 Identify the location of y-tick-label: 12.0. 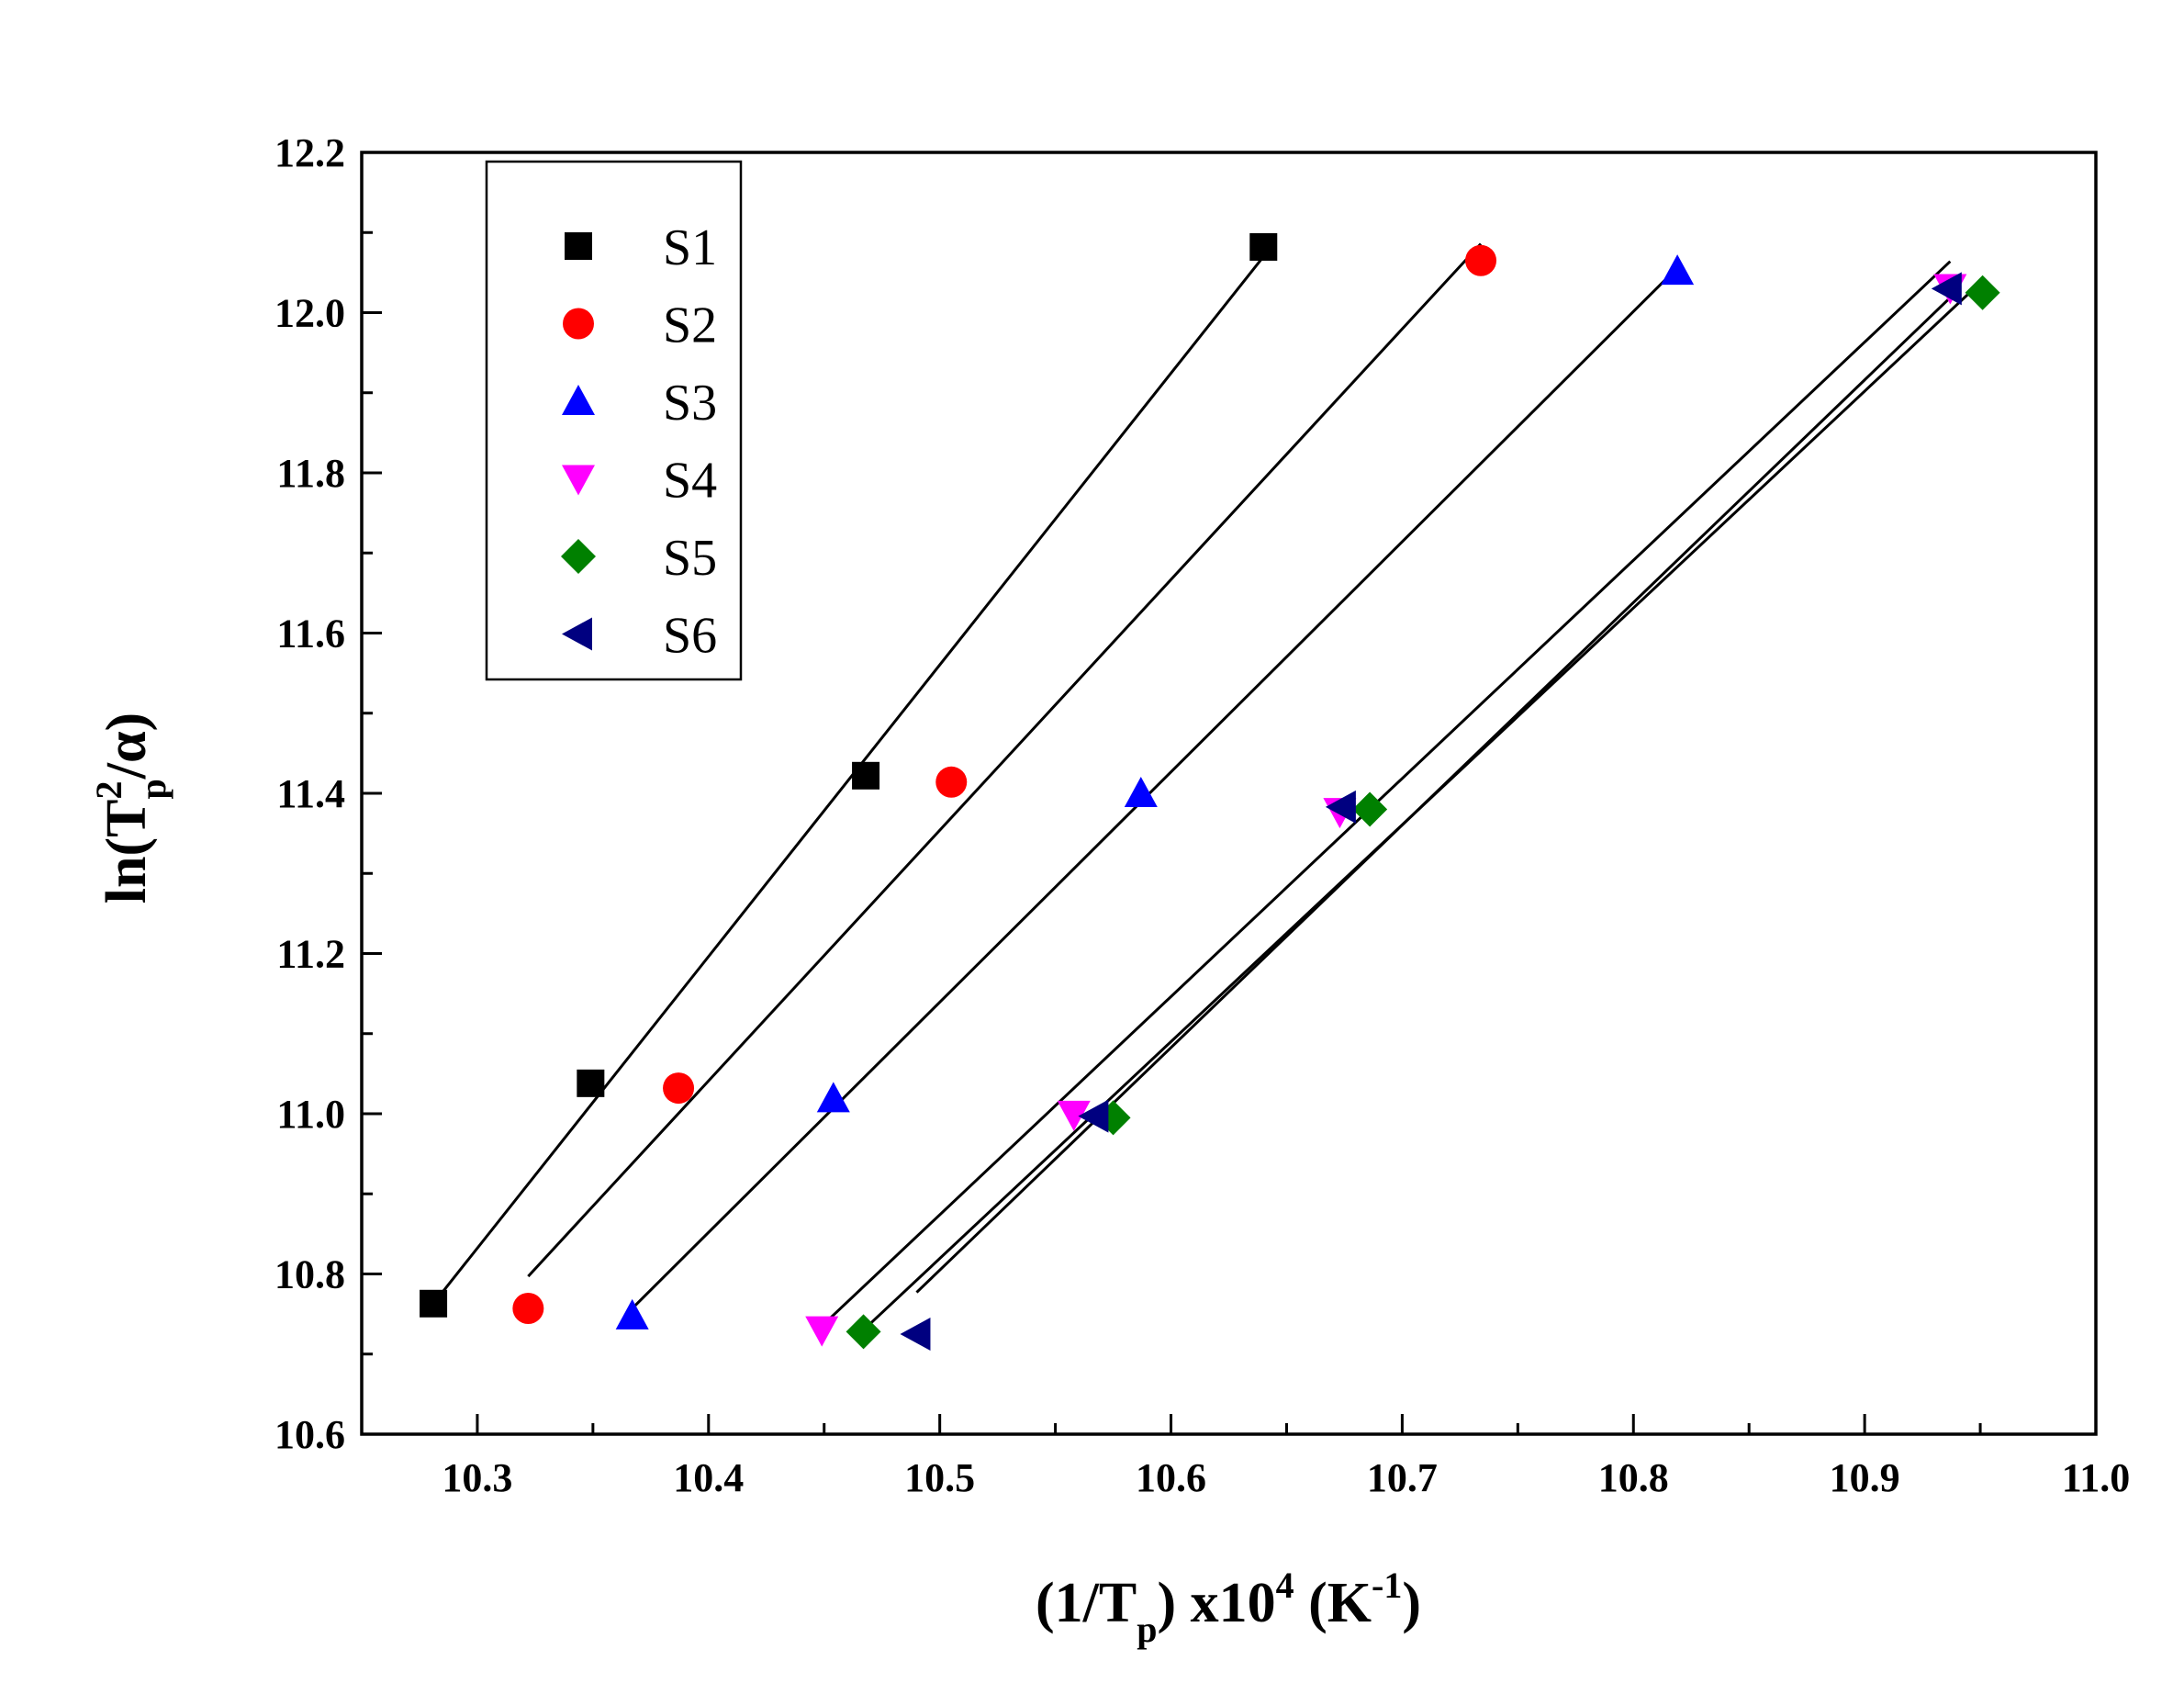
(309, 313).